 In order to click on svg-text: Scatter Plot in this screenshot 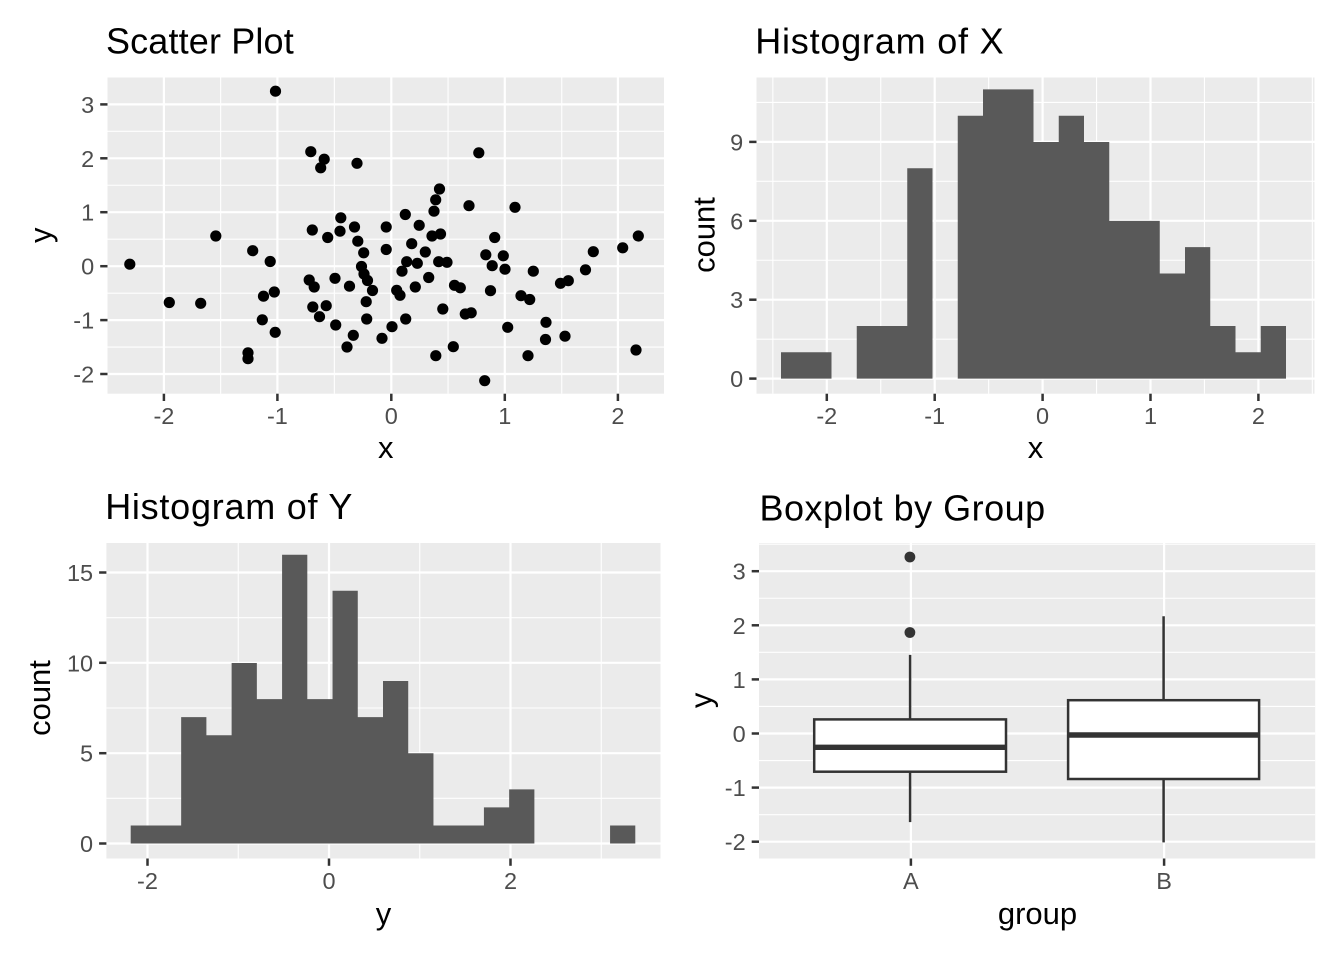, I will do `click(200, 41)`.